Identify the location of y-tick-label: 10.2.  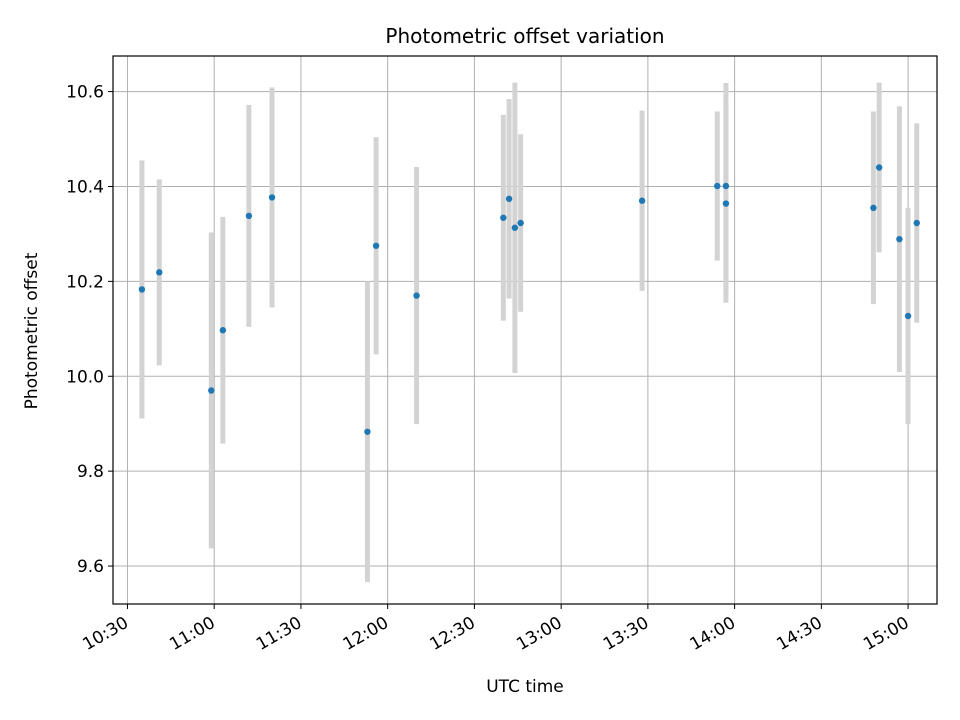
(85, 282).